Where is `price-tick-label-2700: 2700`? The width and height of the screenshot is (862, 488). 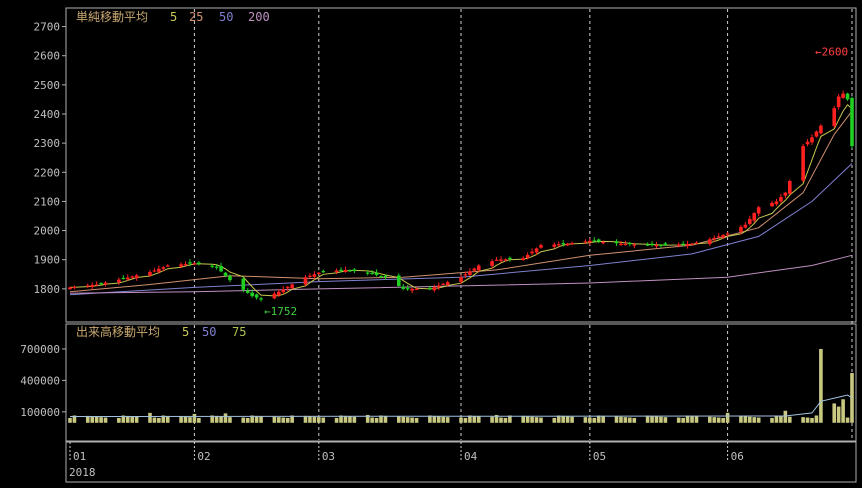 price-tick-label-2700: 2700 is located at coordinates (47, 27).